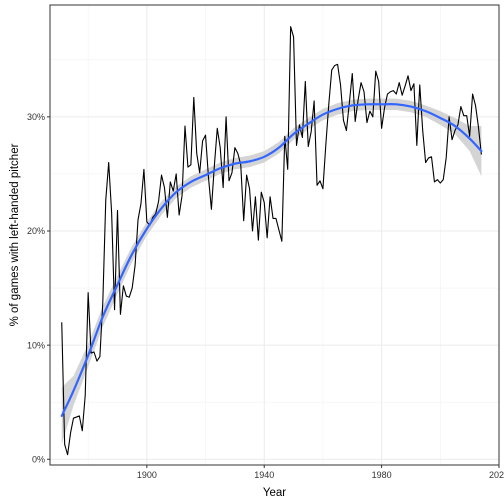  I want to click on y-tick-label: 20%, so click(36, 231).